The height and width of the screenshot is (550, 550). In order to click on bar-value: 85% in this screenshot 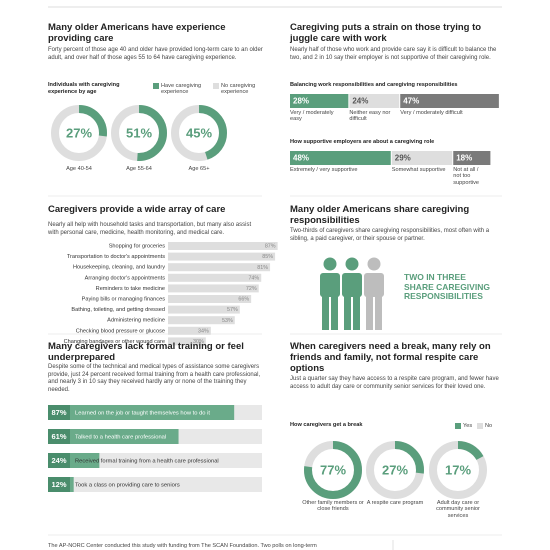, I will do `click(267, 257)`.